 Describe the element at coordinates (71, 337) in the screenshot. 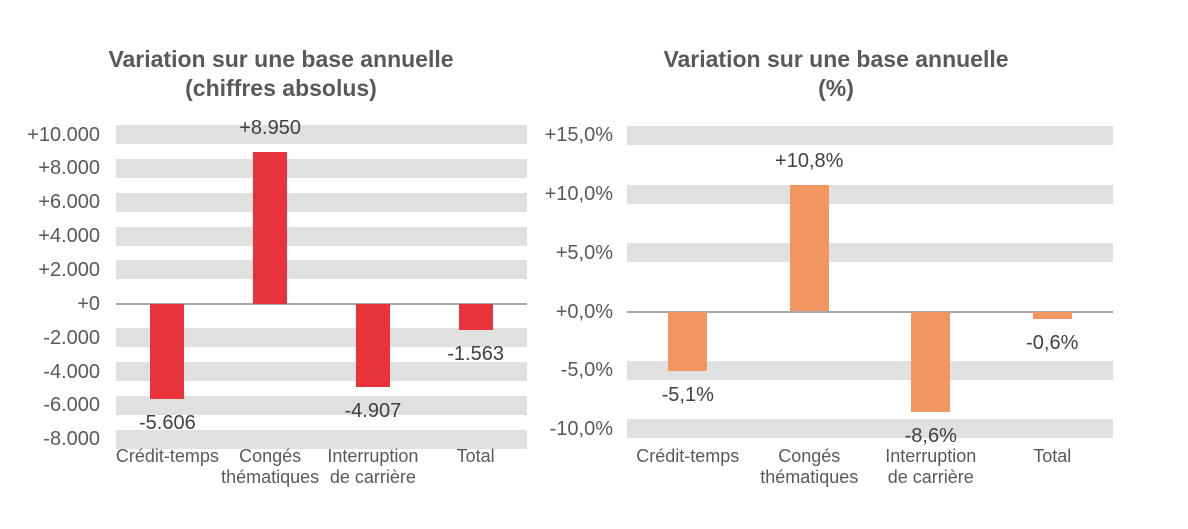

I see `y-axis-tick-label: -2.000` at that location.